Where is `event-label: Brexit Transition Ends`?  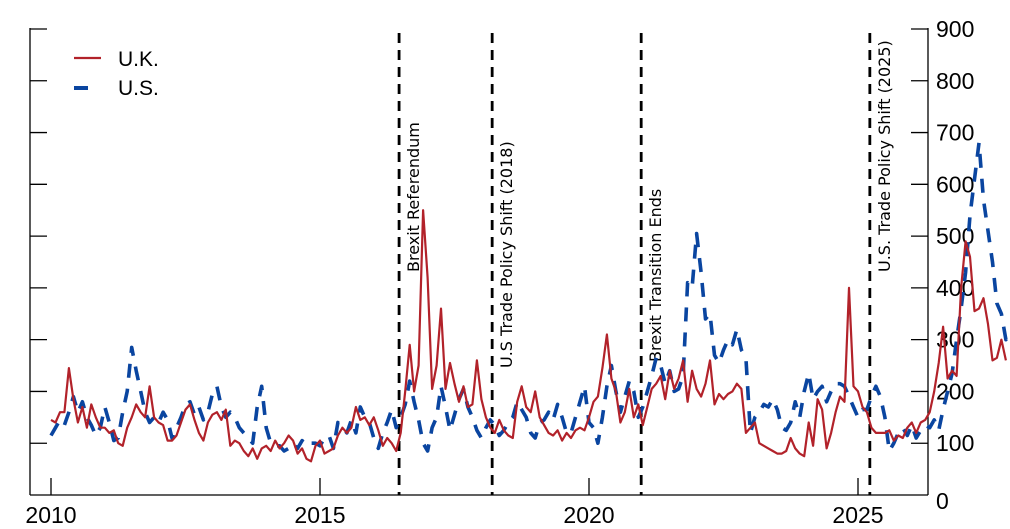 event-label: Brexit Transition Ends is located at coordinates (655, 275).